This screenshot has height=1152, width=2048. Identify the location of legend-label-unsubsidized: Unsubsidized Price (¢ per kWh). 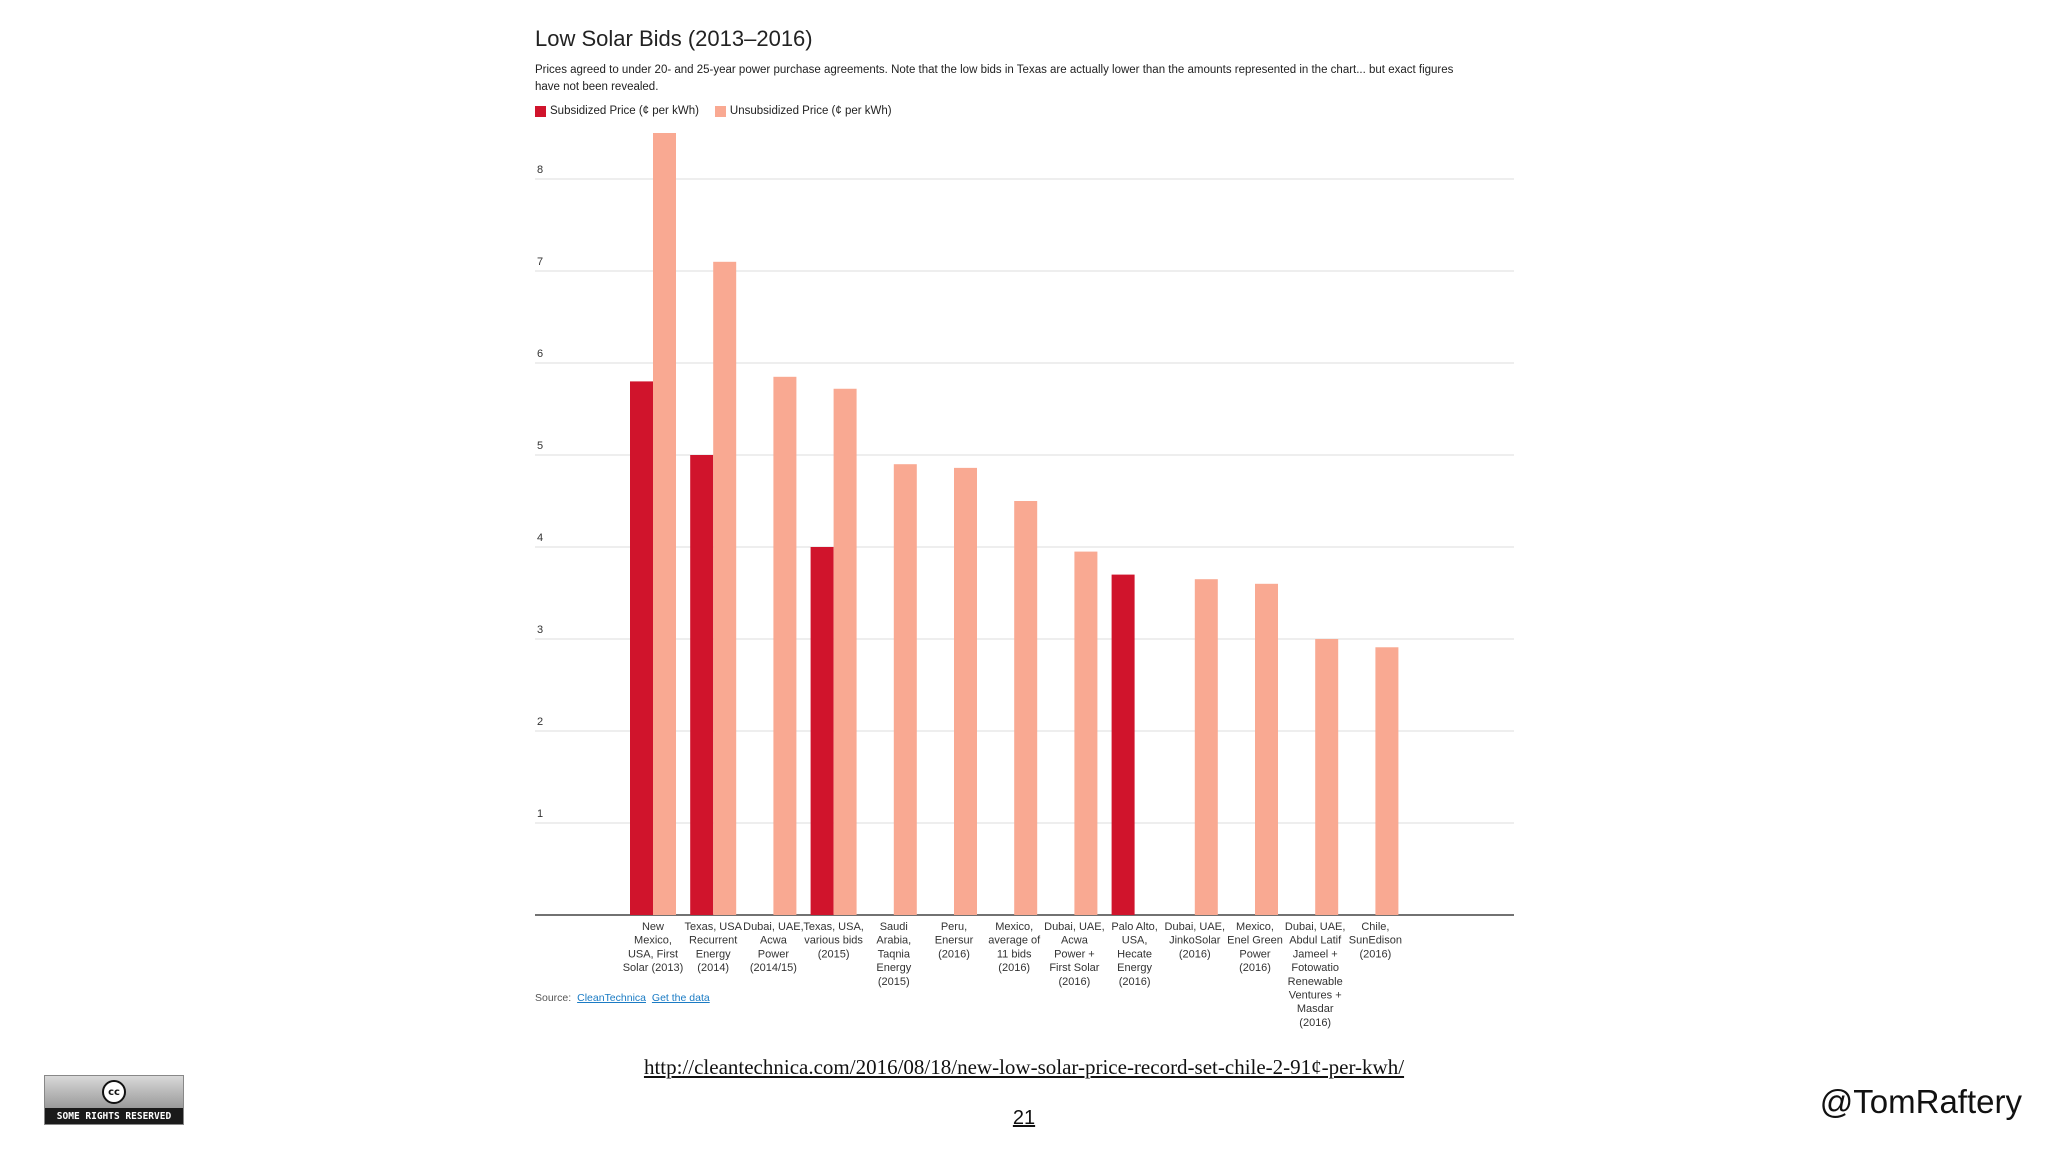
(810, 111).